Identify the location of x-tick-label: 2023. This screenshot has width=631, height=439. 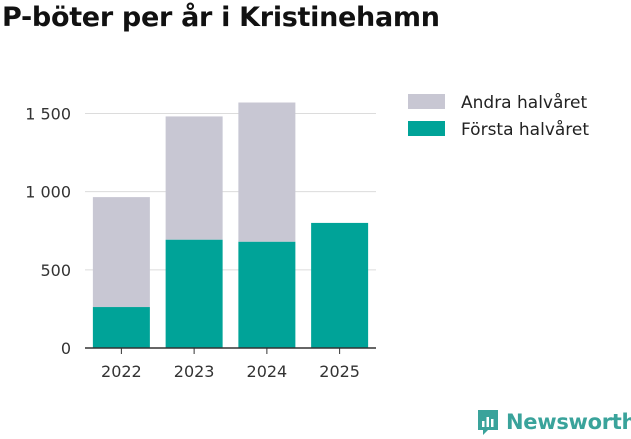
(194, 371).